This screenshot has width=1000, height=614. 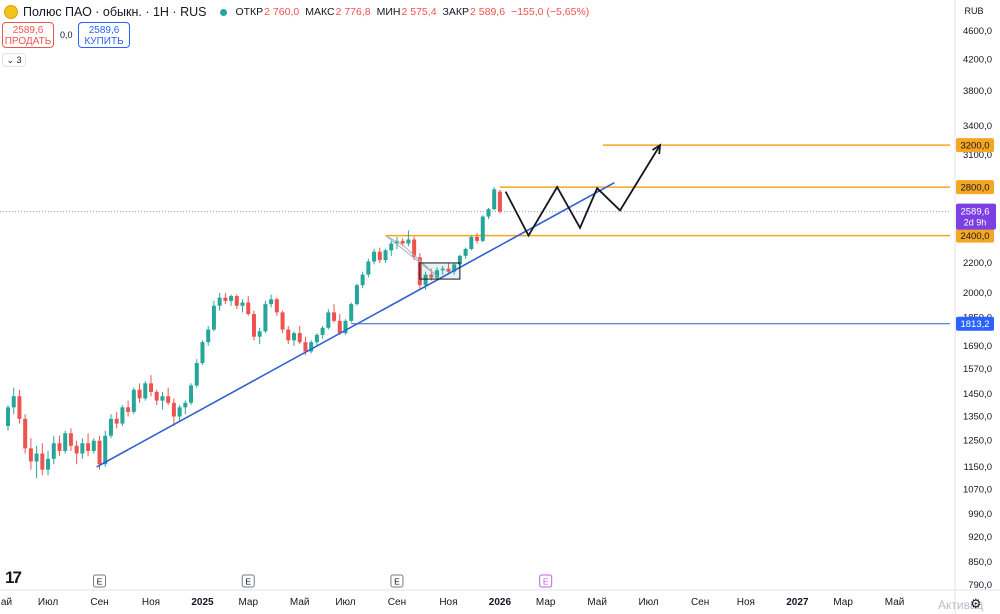 What do you see at coordinates (976, 603) in the screenshot?
I see `settings-gear-icon: ⚙` at bounding box center [976, 603].